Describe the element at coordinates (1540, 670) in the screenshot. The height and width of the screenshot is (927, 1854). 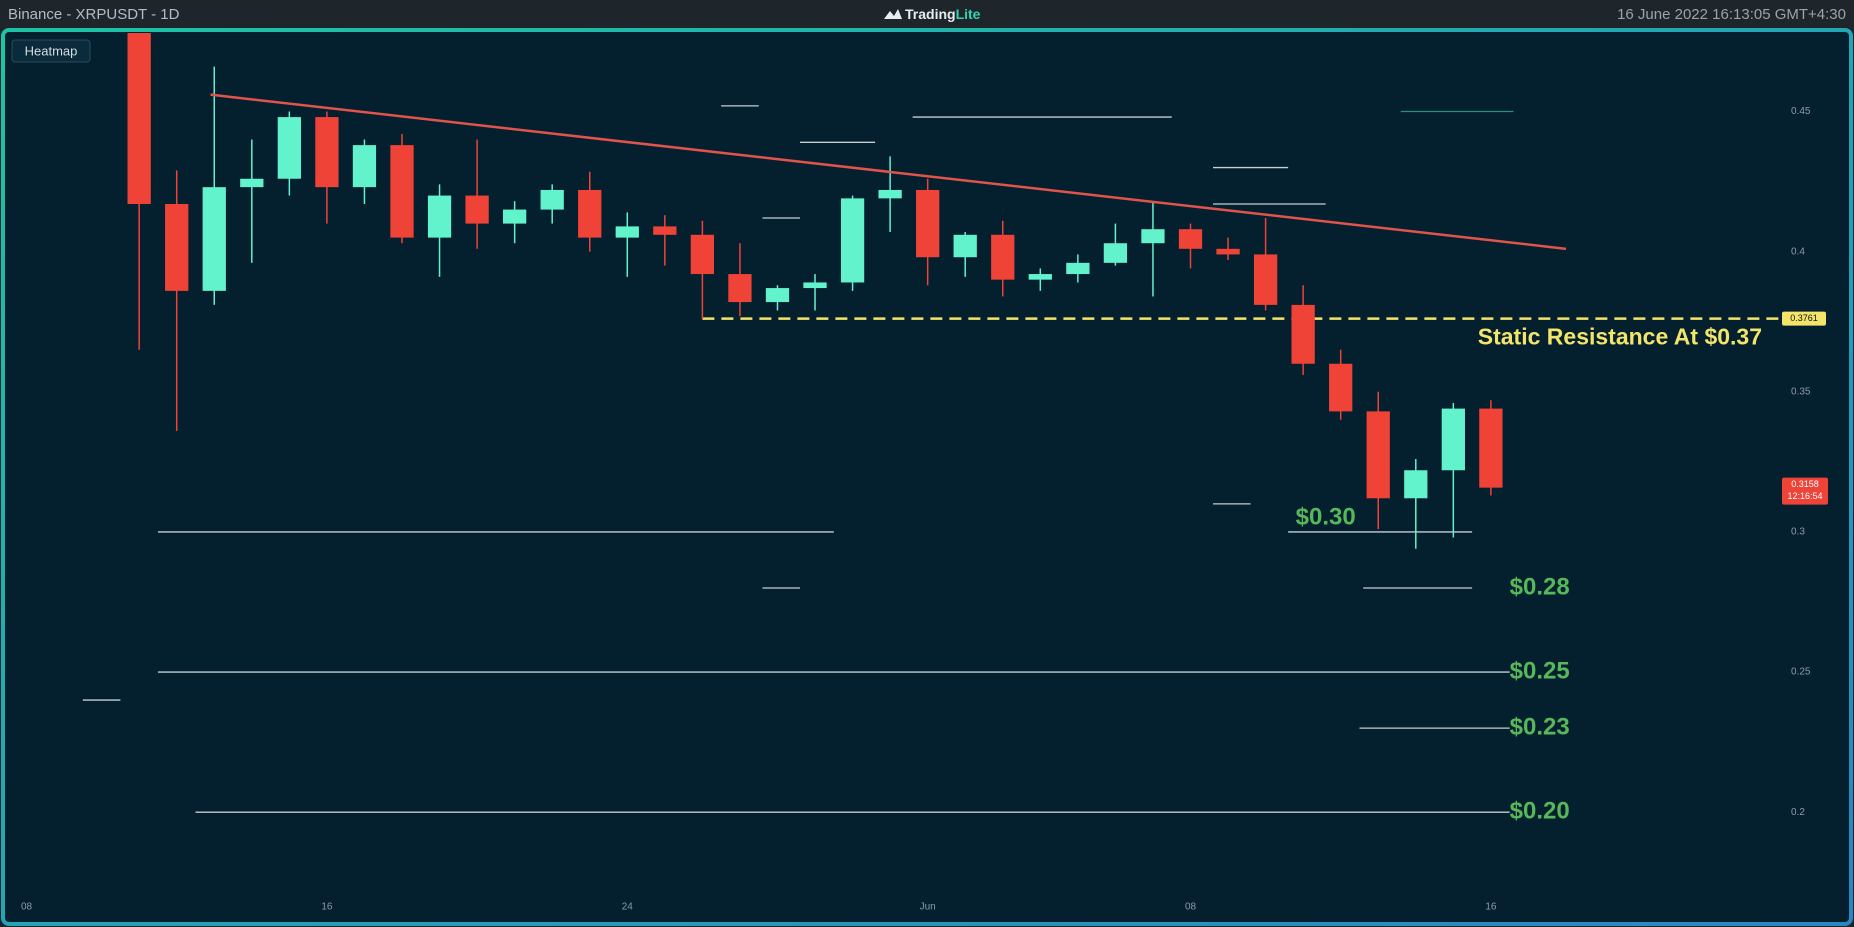
I see `support-label: $0.25` at that location.